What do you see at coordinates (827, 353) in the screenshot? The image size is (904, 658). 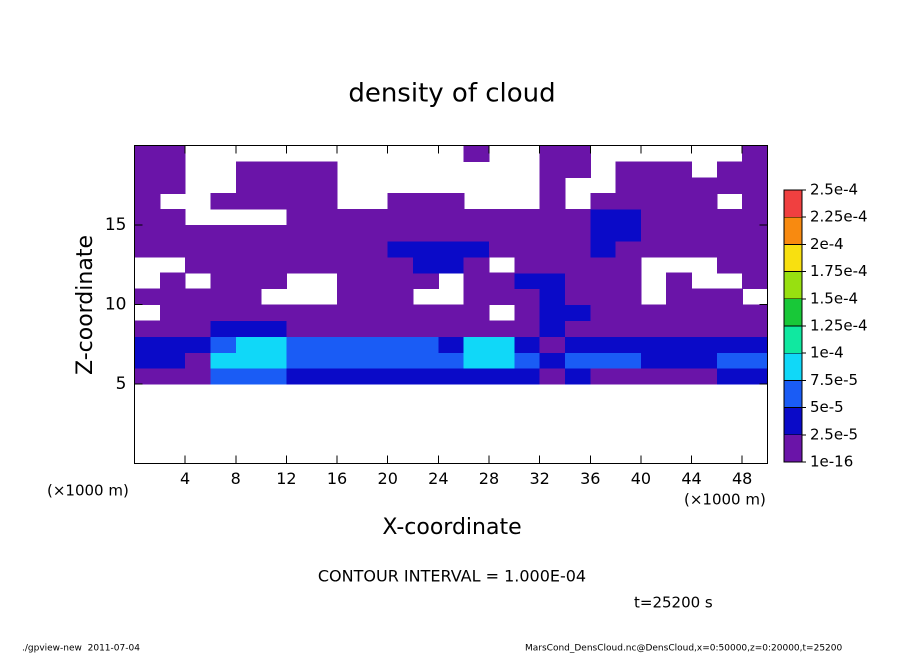 I see `colorbar-label: 1e-4` at bounding box center [827, 353].